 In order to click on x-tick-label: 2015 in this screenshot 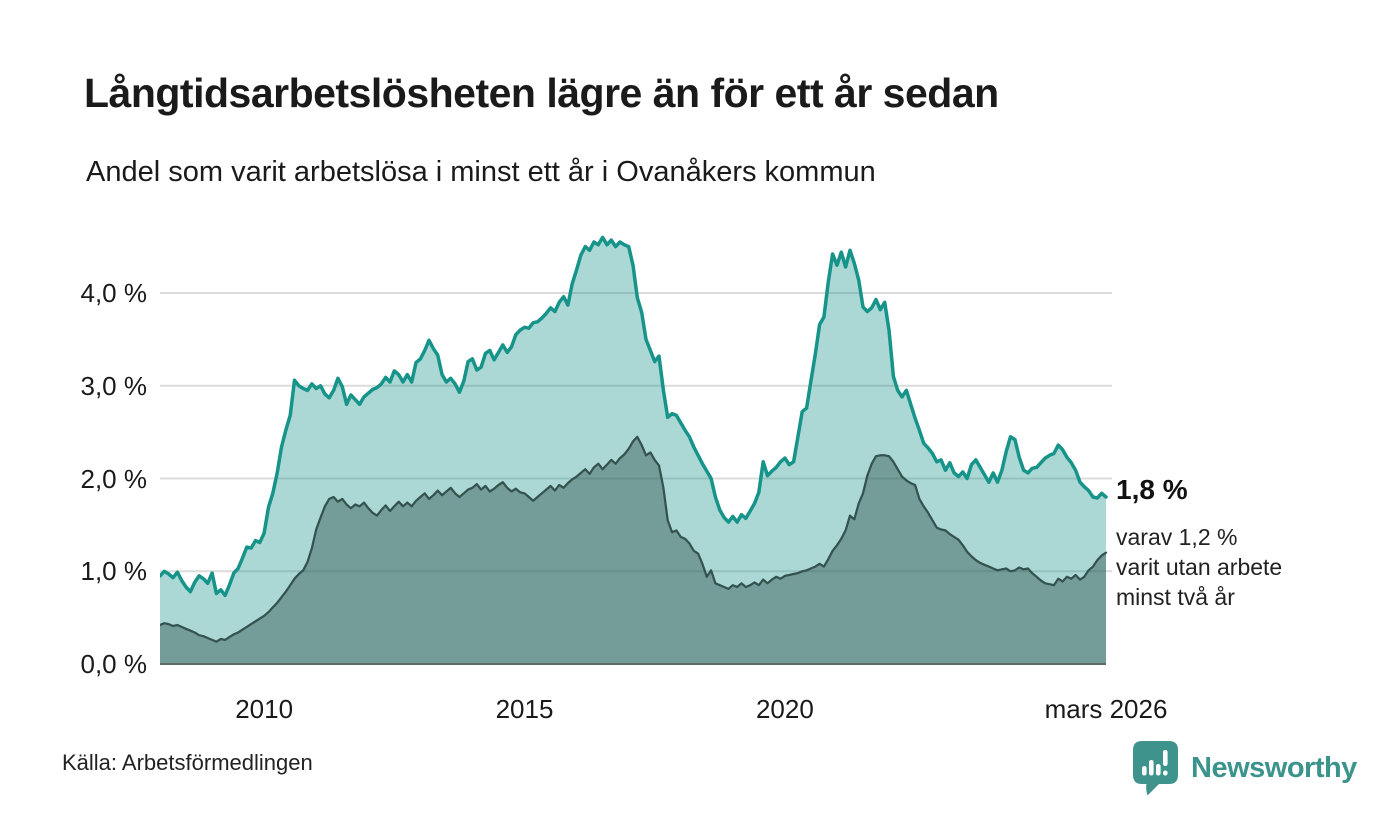, I will do `click(524, 709)`.